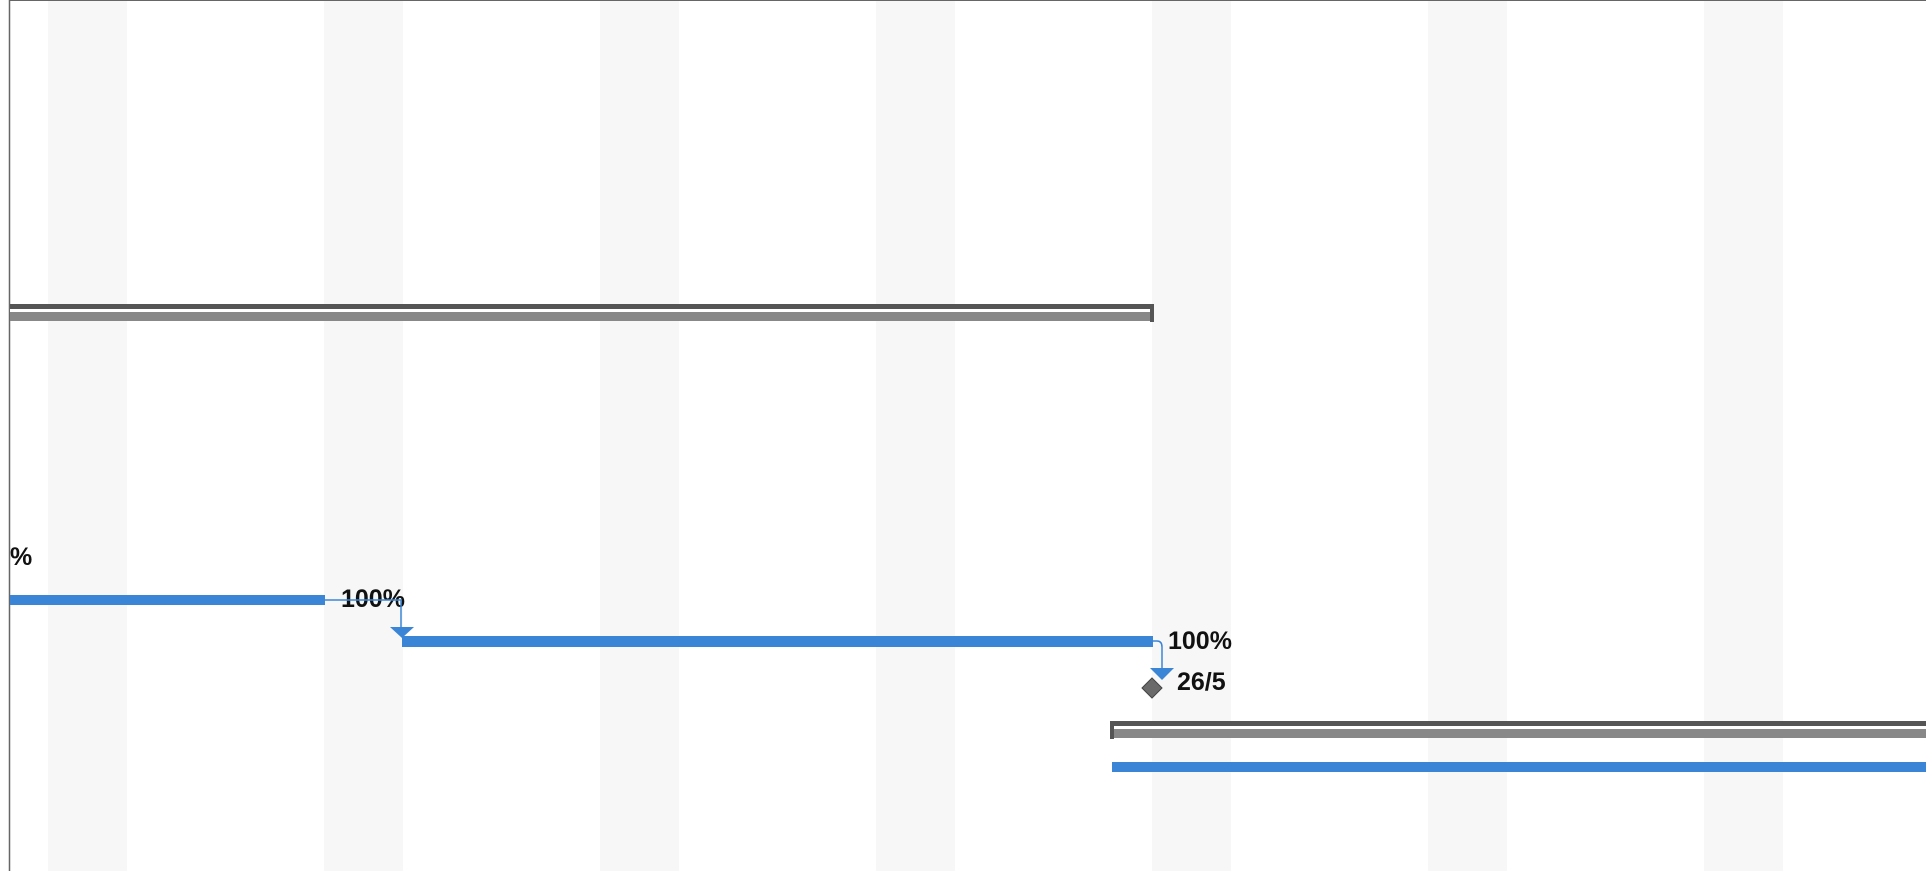 The image size is (1926, 871). I want to click on task-bar-2-percent-label: 100%, so click(1200, 641).